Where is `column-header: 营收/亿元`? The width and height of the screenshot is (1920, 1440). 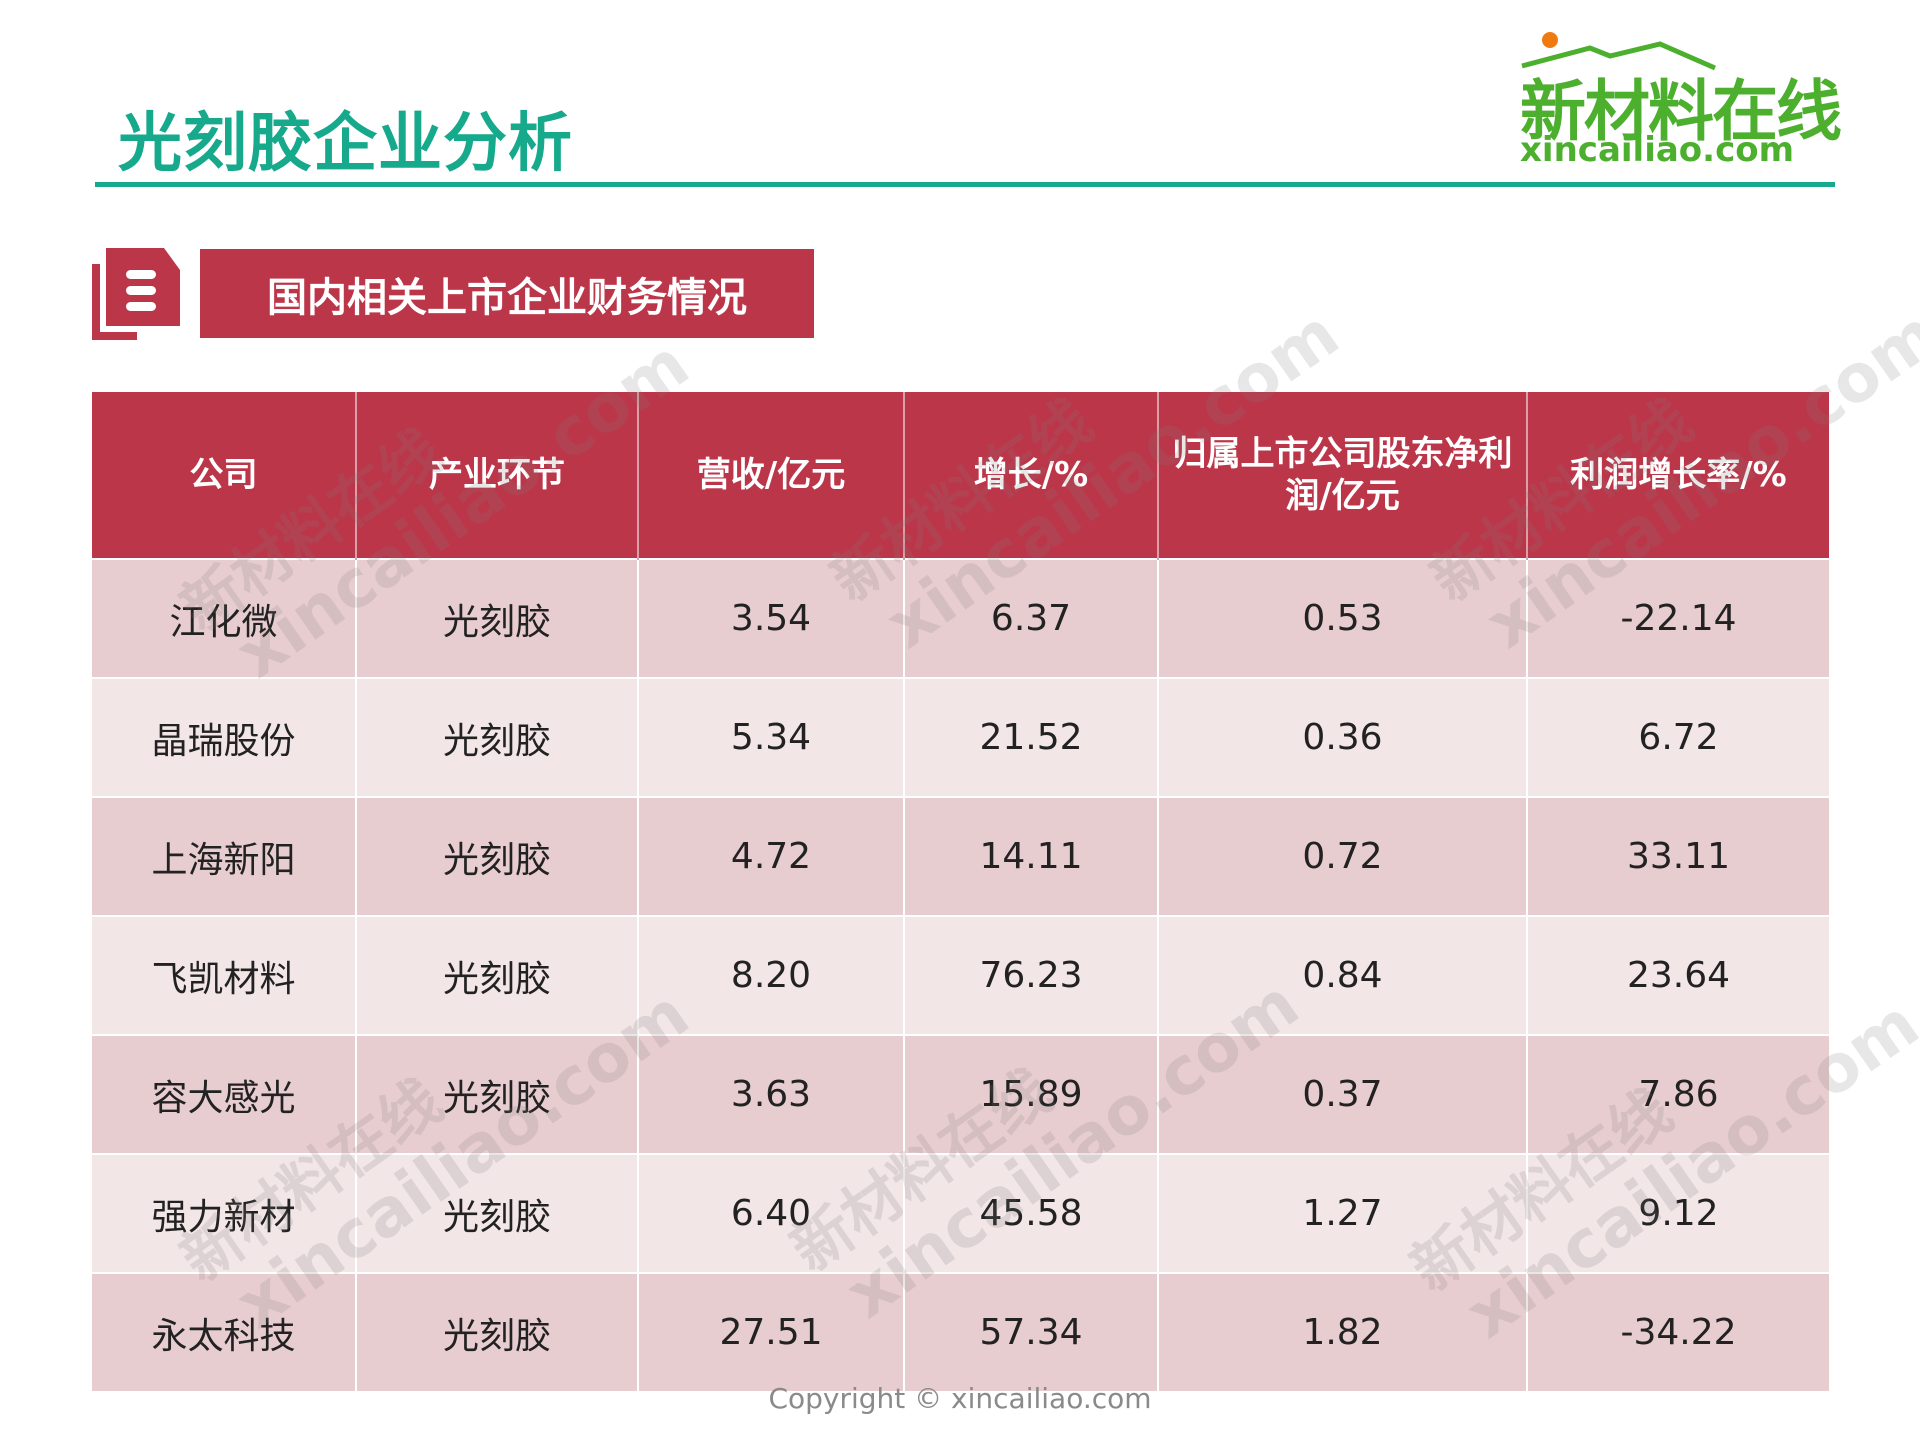 column-header: 营收/亿元 is located at coordinates (771, 475).